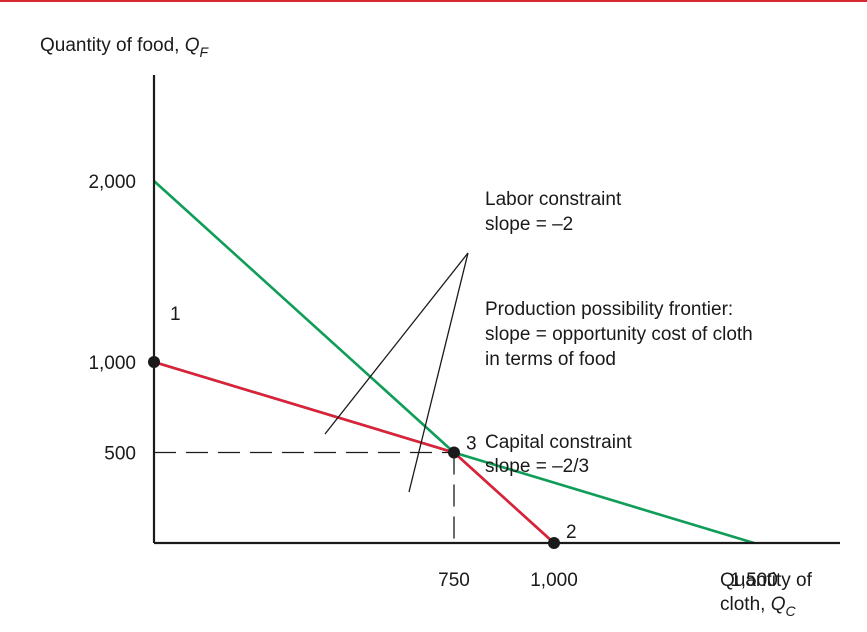  Describe the element at coordinates (758, 606) in the screenshot. I see `x-axis-label: cloth, QC` at that location.